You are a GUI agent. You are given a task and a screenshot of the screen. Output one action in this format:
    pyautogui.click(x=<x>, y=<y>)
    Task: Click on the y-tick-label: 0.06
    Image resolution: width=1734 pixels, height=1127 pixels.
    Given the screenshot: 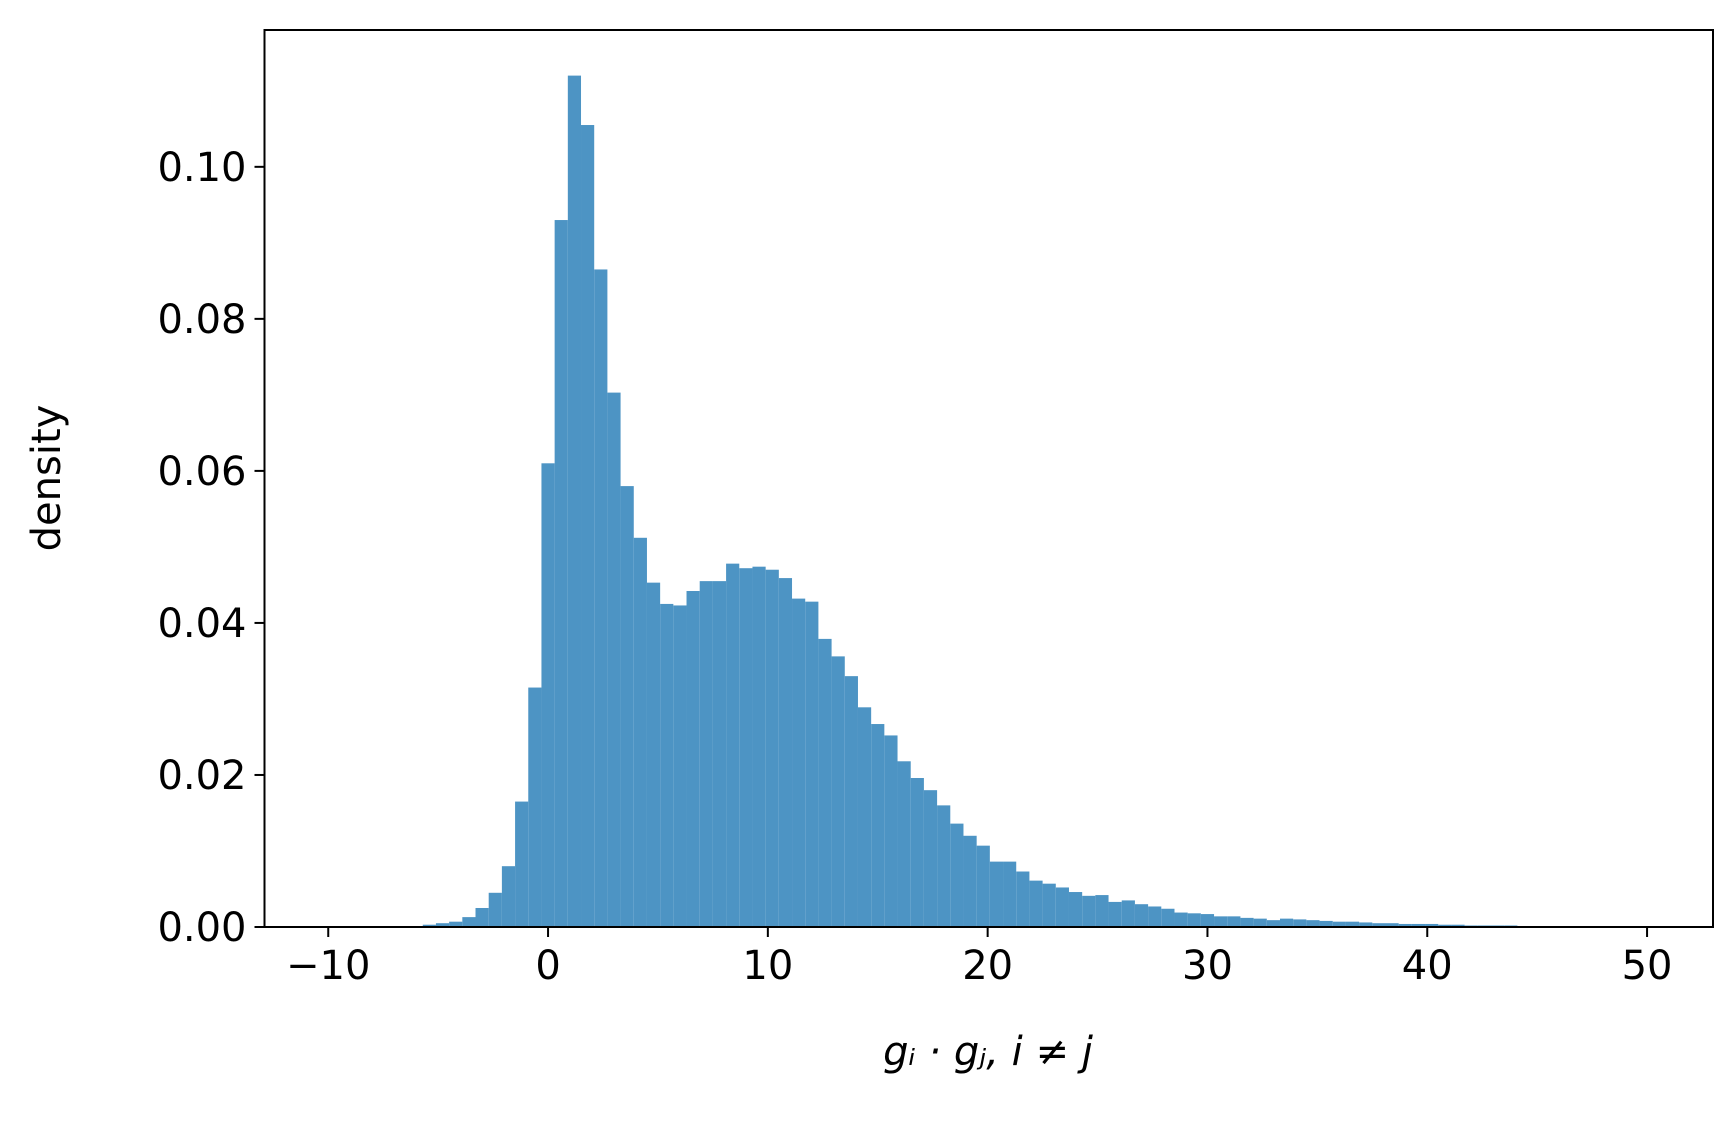 What is the action you would take?
    pyautogui.click(x=201, y=472)
    